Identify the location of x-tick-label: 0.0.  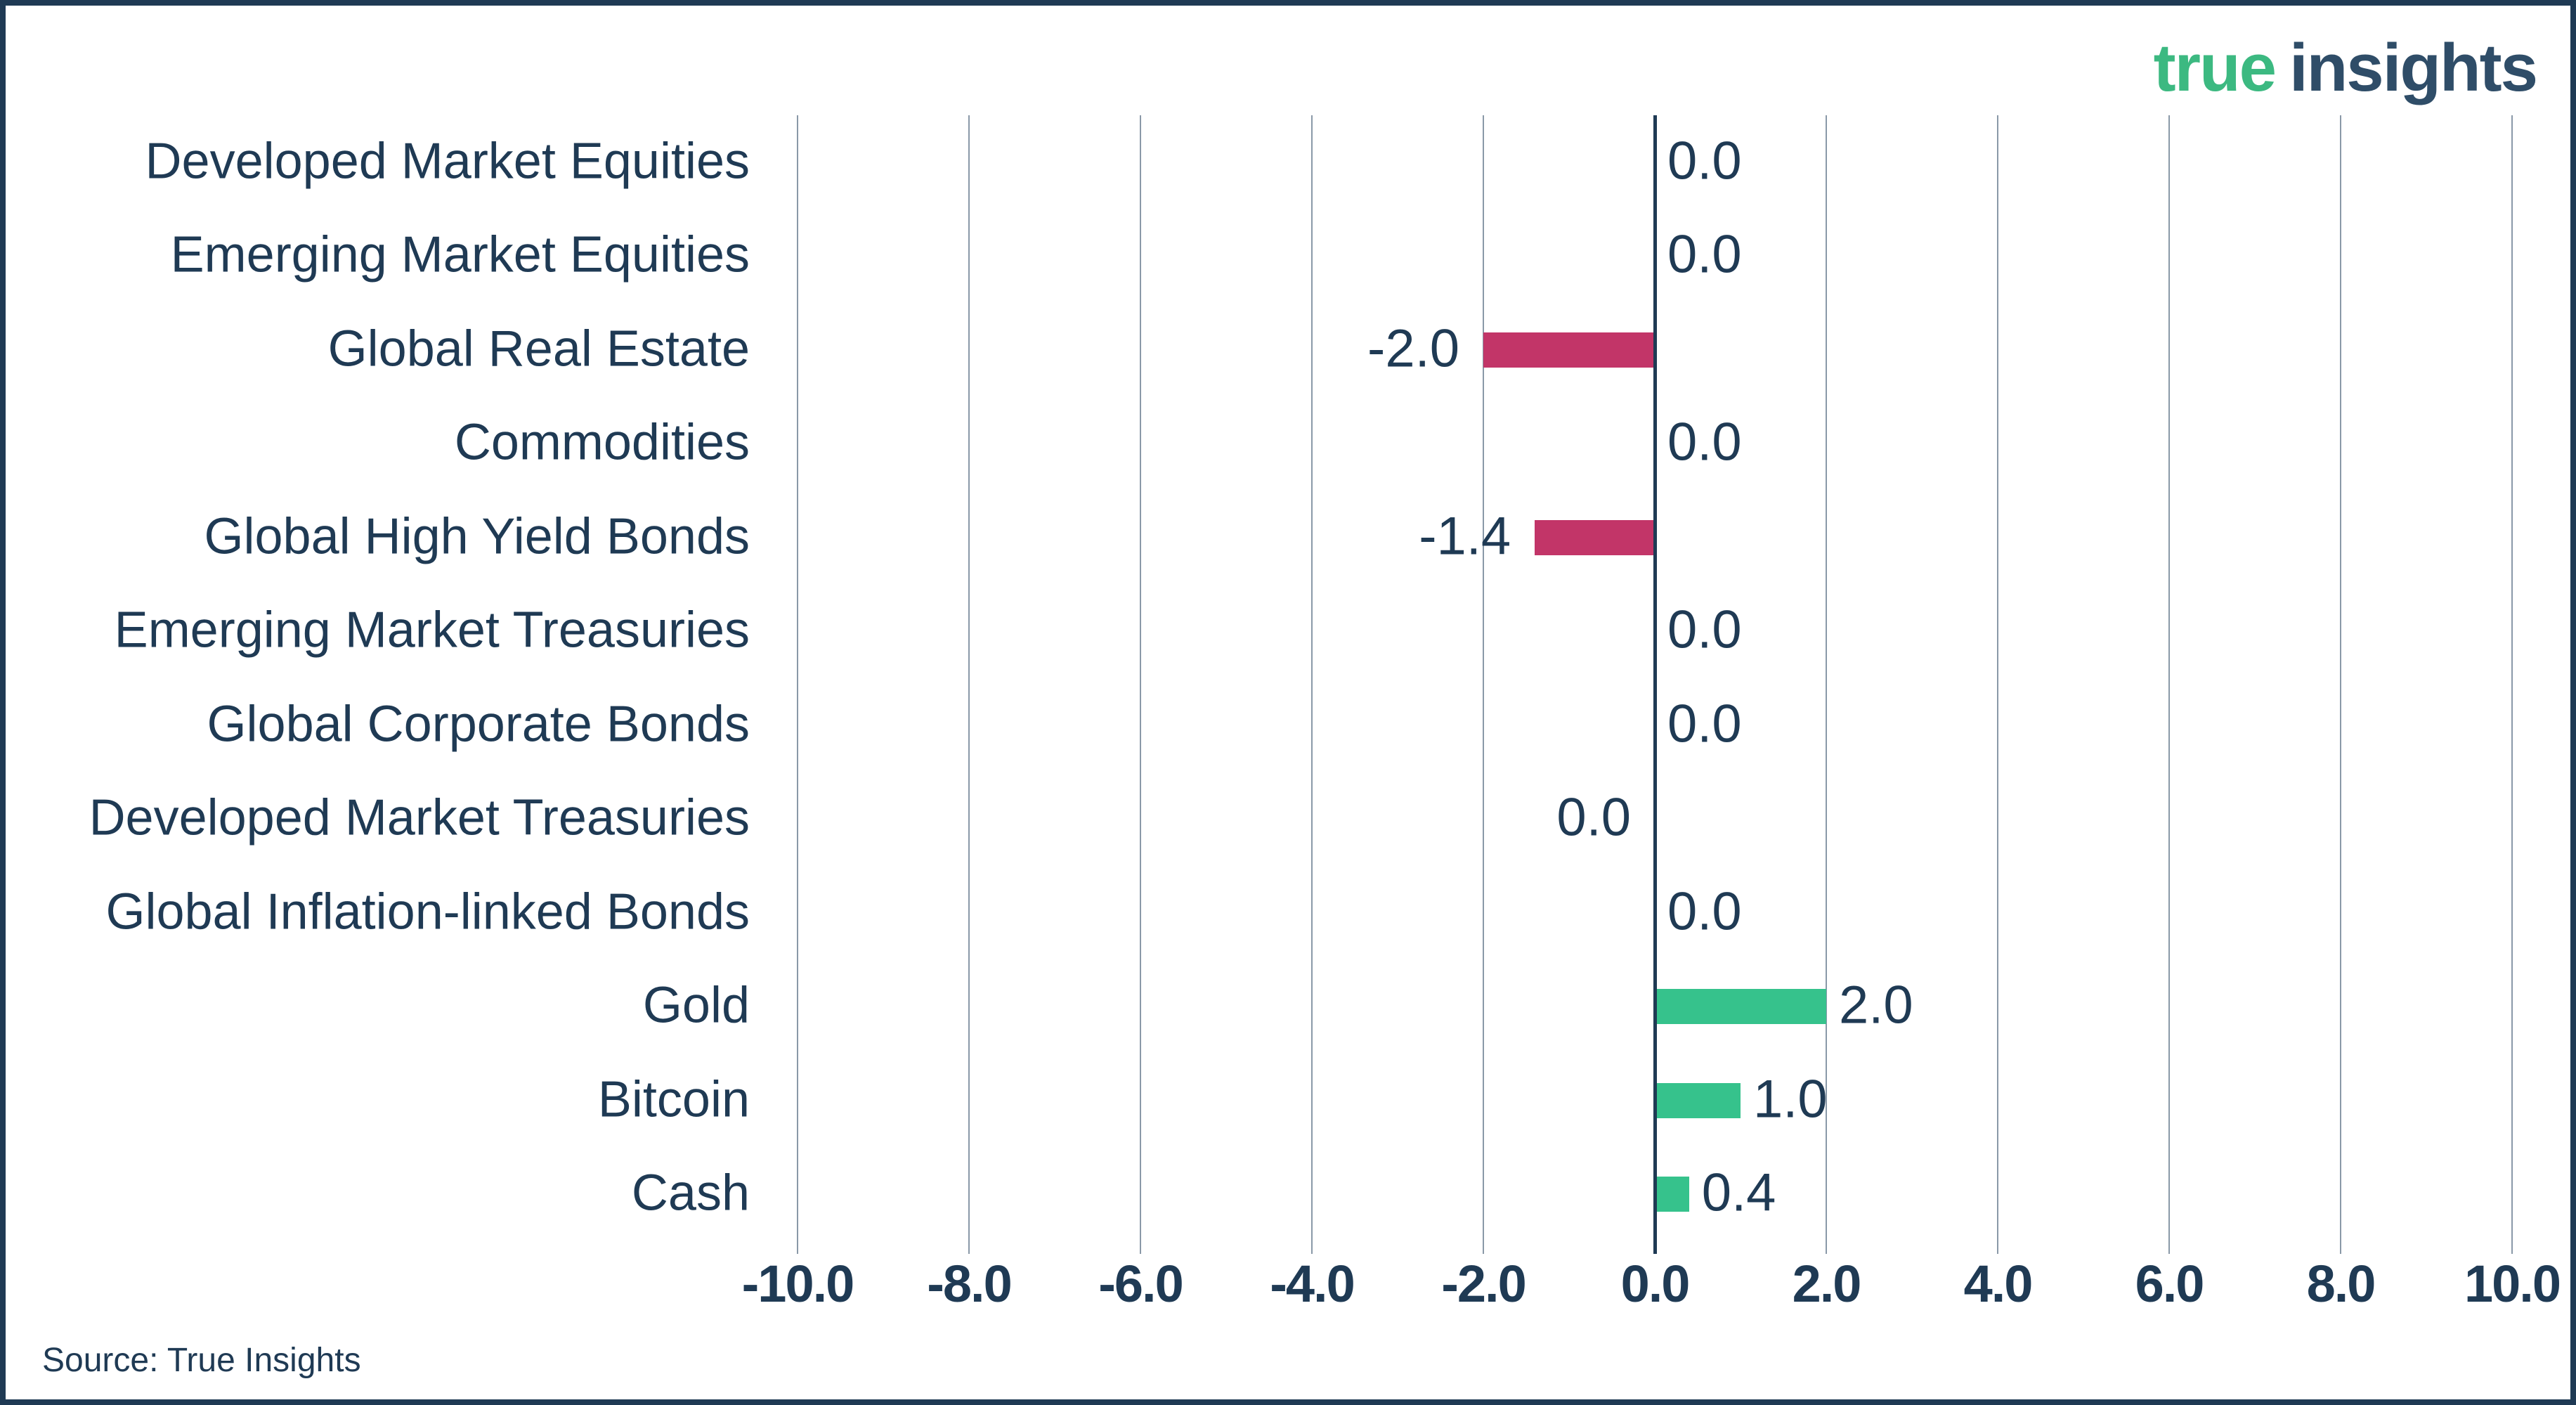
(1655, 1284).